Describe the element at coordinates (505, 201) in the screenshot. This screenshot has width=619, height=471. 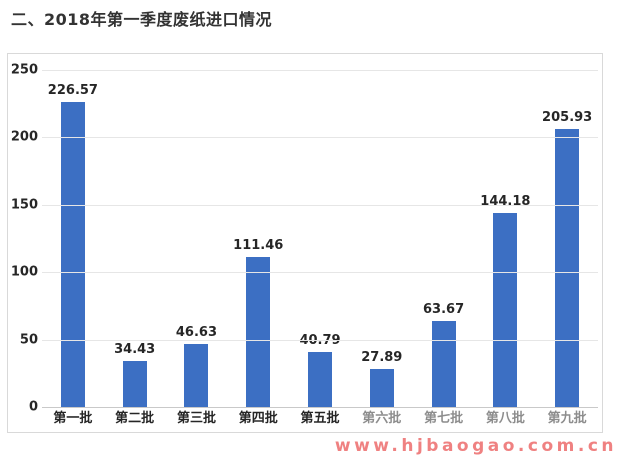
I see `bar-value-label-8: 144.18` at that location.